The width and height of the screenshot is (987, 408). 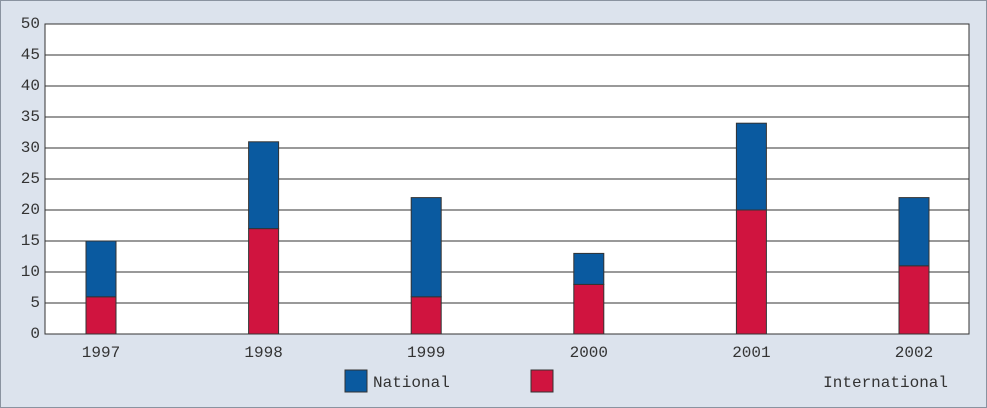 What do you see at coordinates (30, 241) in the screenshot?
I see `y-tick-label: 15` at bounding box center [30, 241].